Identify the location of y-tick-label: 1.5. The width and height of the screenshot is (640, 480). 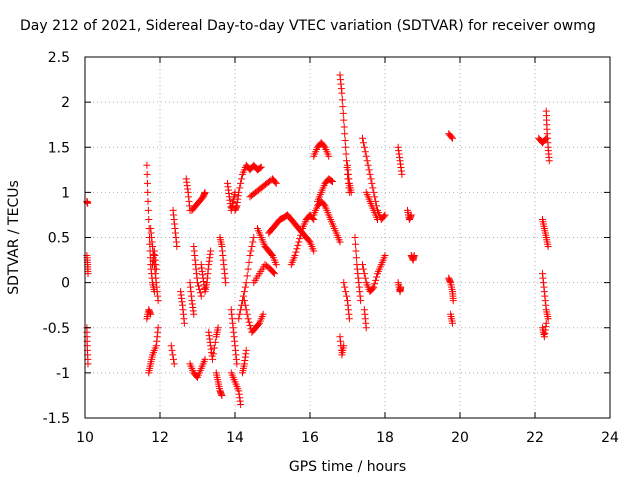
(59, 148).